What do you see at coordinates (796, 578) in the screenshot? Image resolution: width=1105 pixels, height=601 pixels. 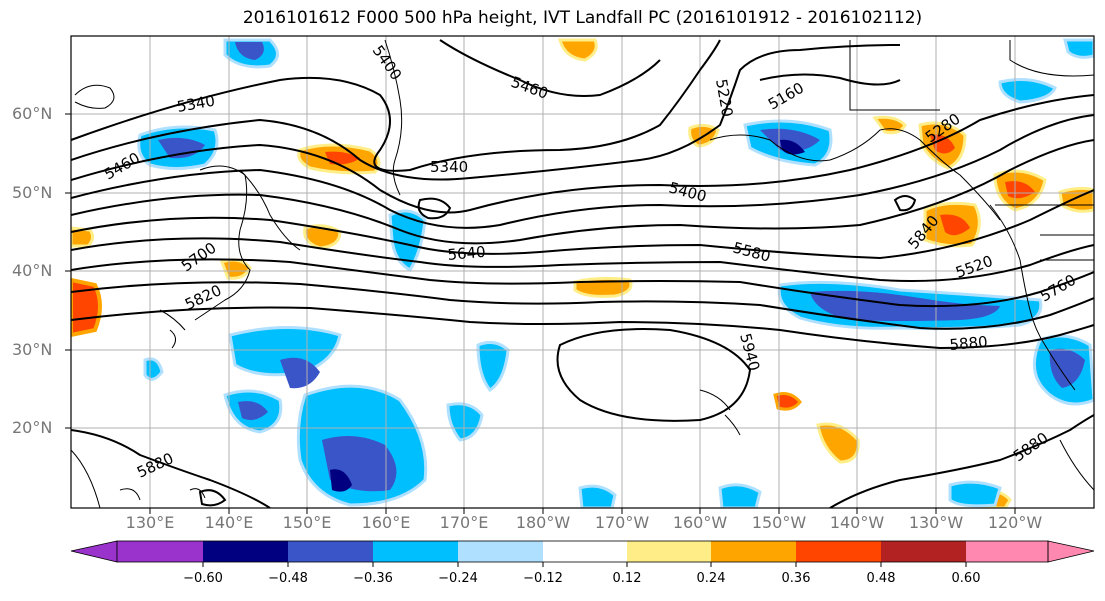 I see `colorbar-tick-label: 0.36` at bounding box center [796, 578].